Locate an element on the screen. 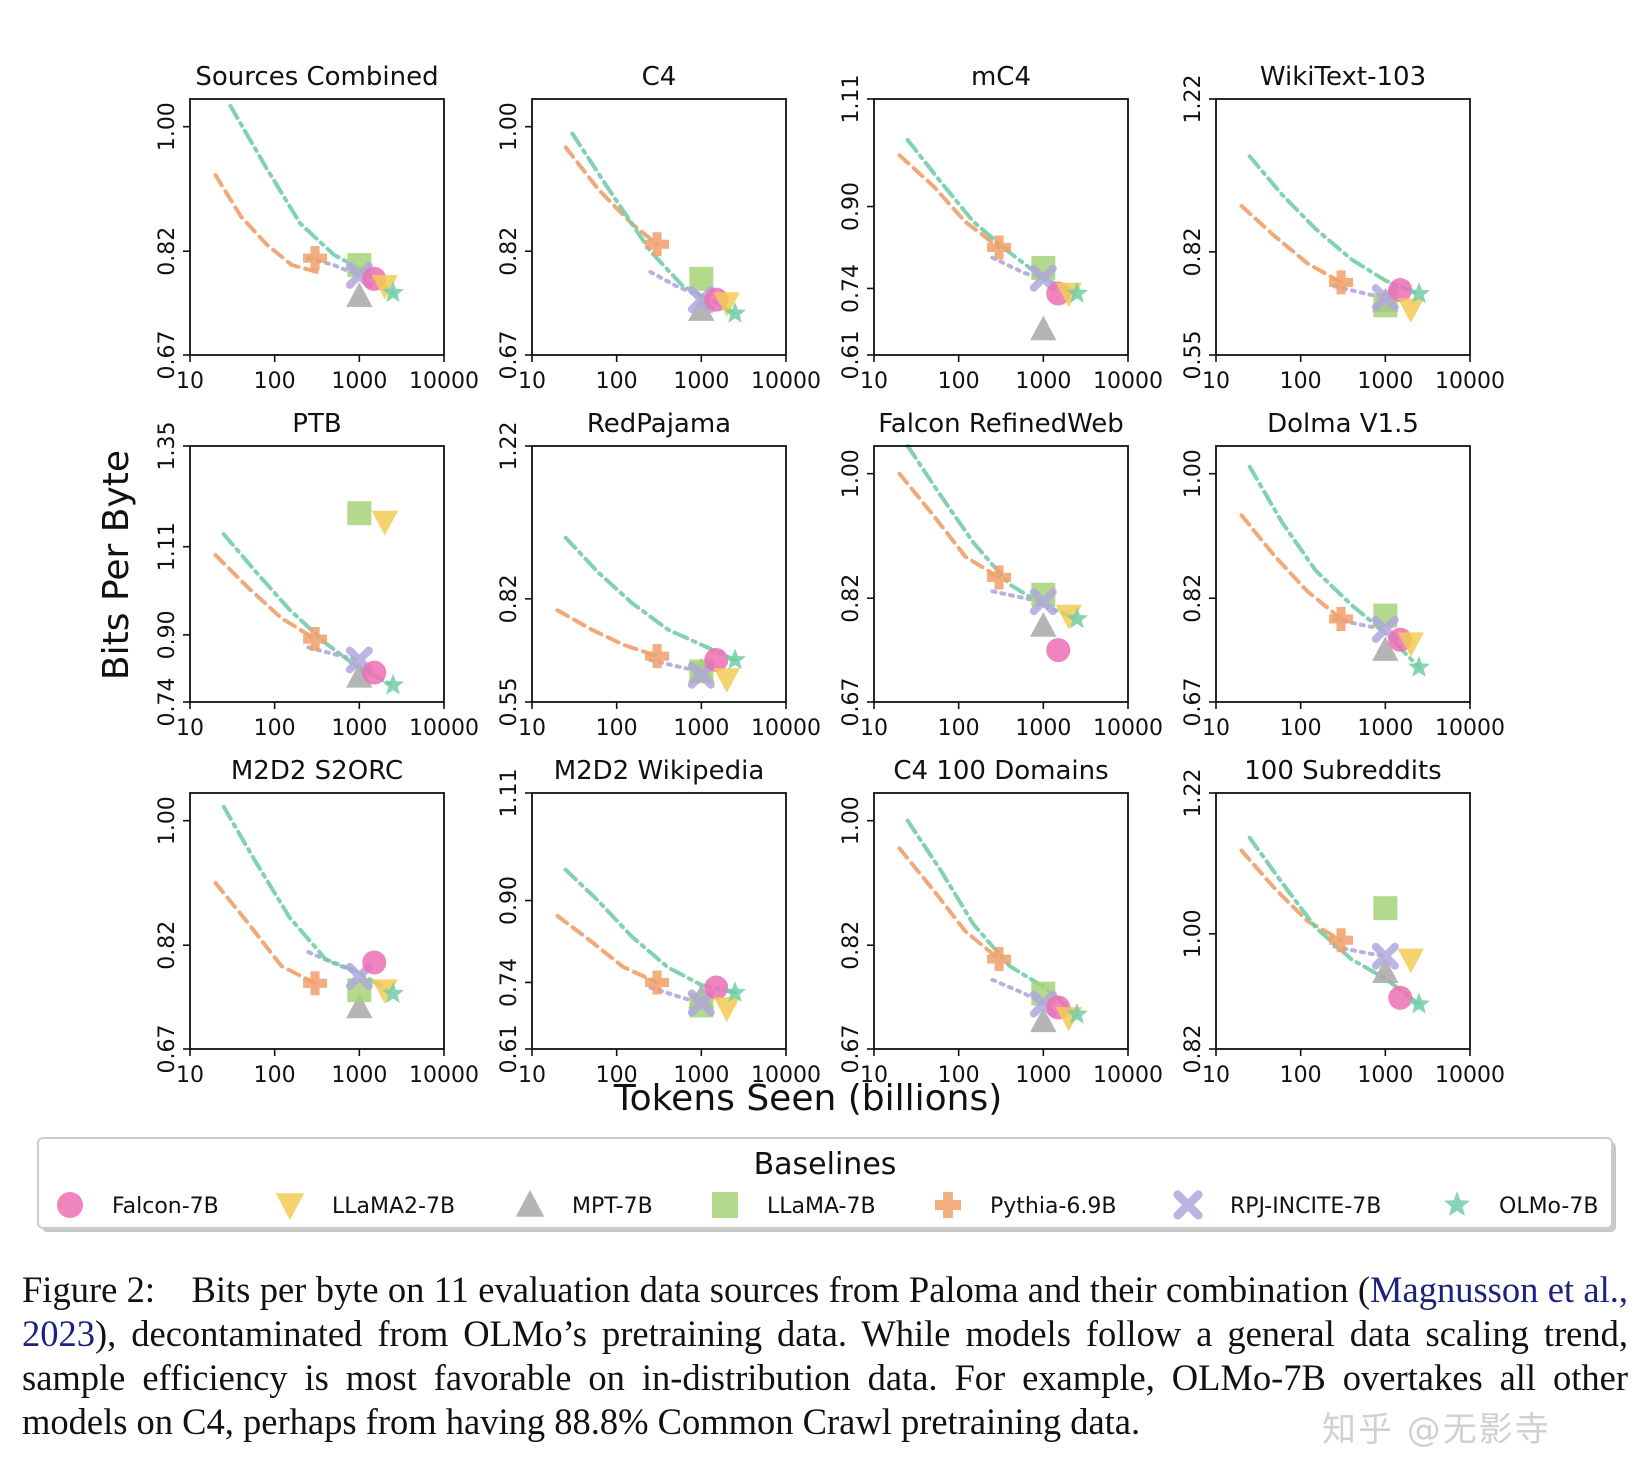 The width and height of the screenshot is (1650, 1482). legend-title: Baselines is located at coordinates (825, 1164).